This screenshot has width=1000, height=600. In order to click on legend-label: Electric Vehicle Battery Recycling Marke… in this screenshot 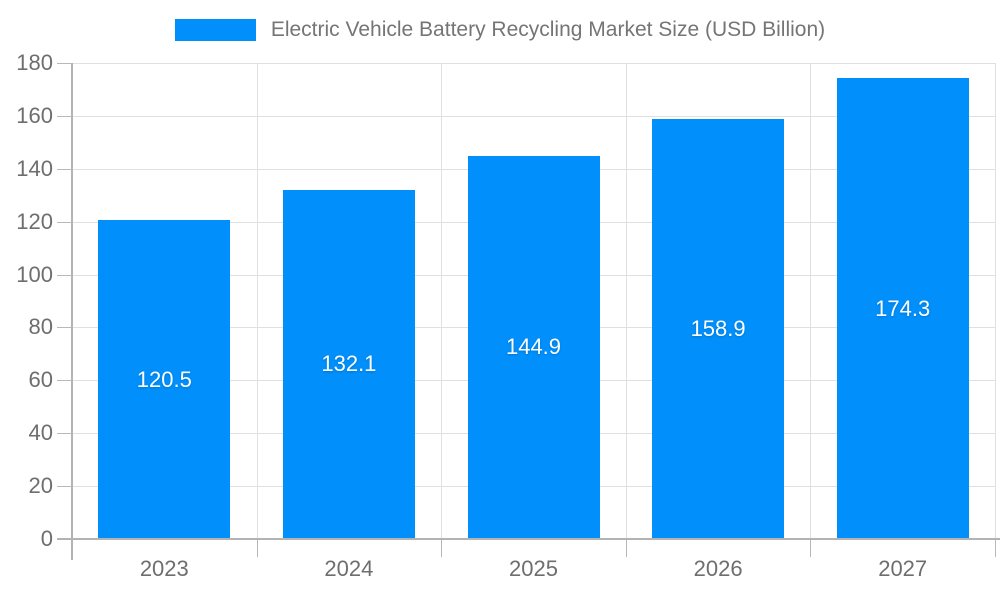, I will do `click(548, 29)`.